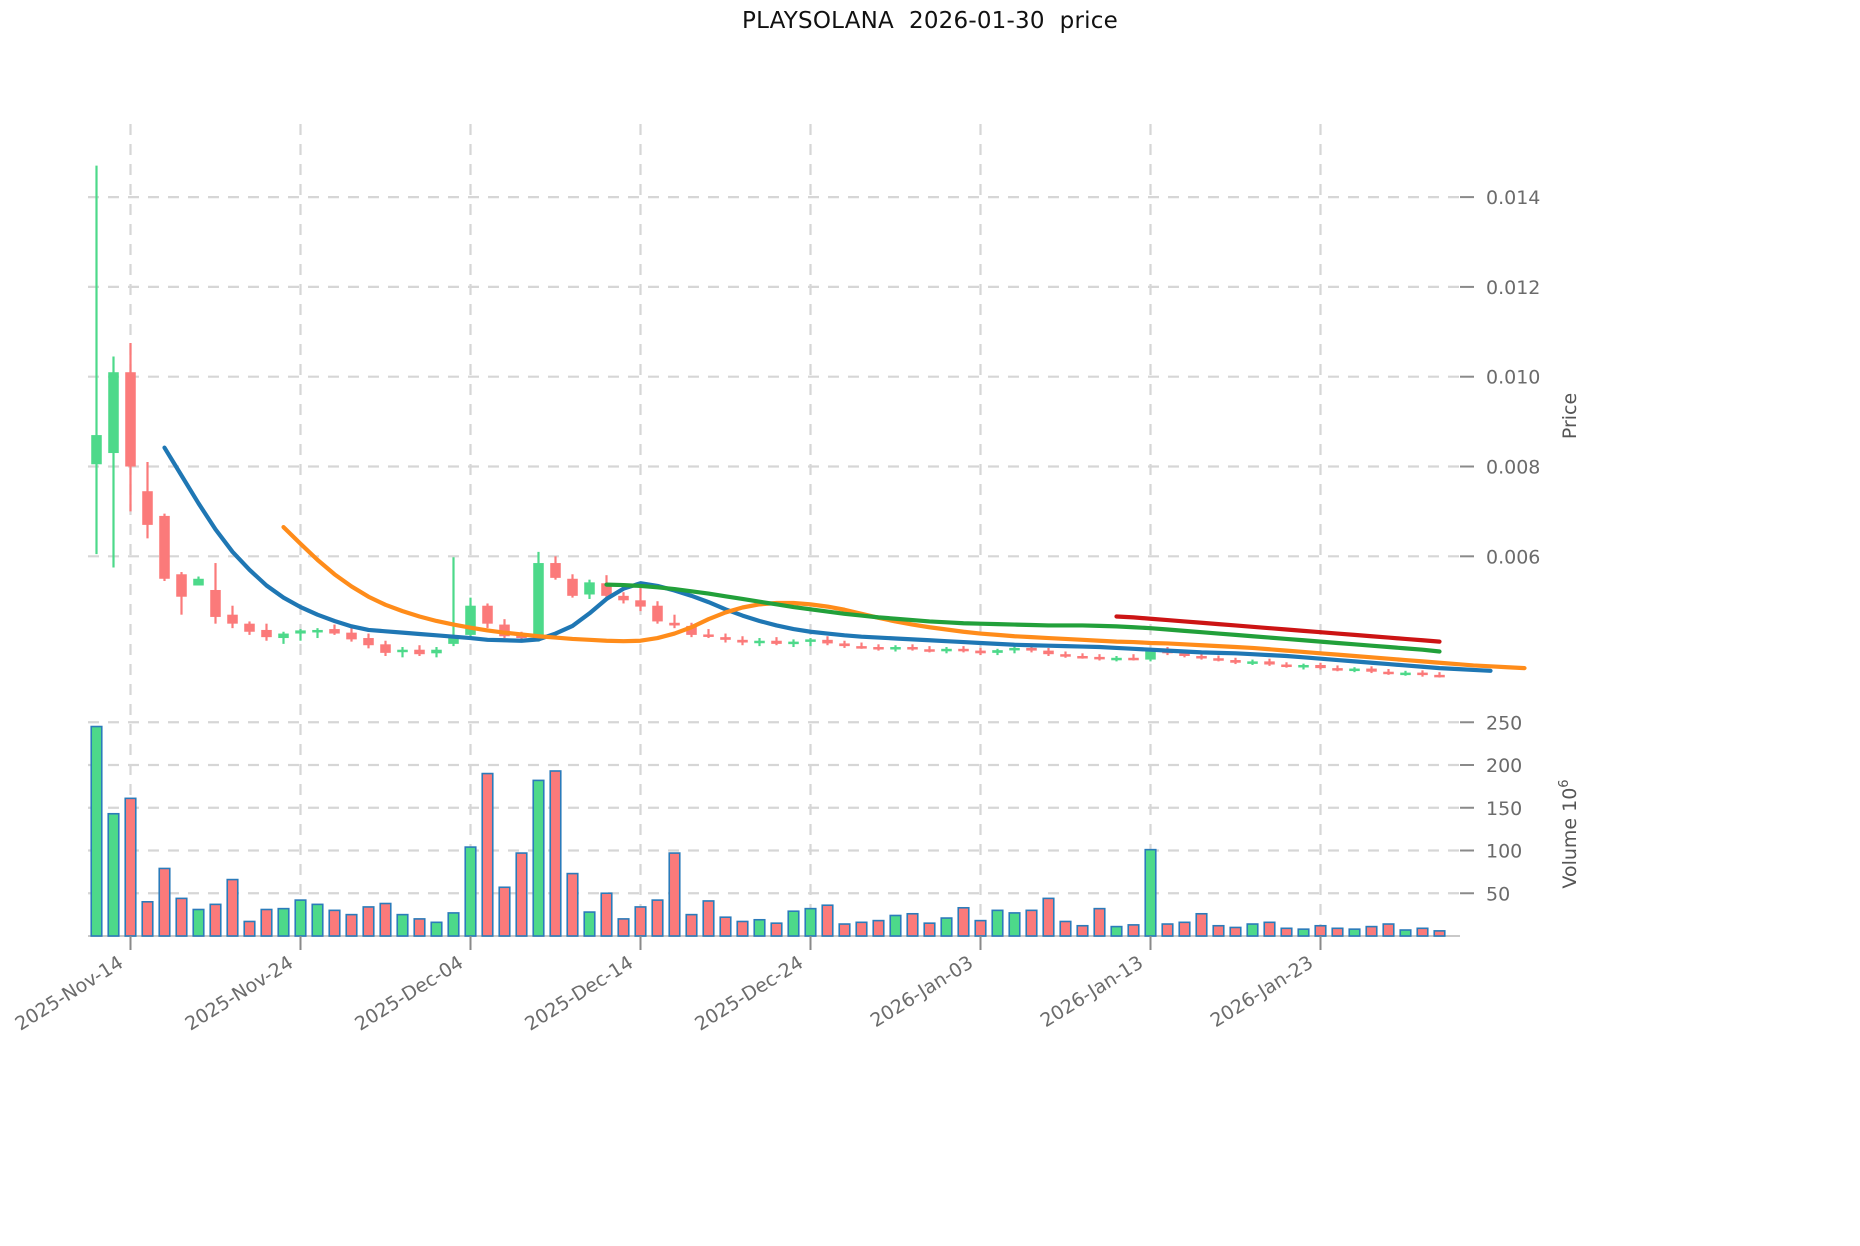 This screenshot has height=1246, width=1860. Describe the element at coordinates (1570, 416) in the screenshot. I see `price-axis-title: Price` at that location.